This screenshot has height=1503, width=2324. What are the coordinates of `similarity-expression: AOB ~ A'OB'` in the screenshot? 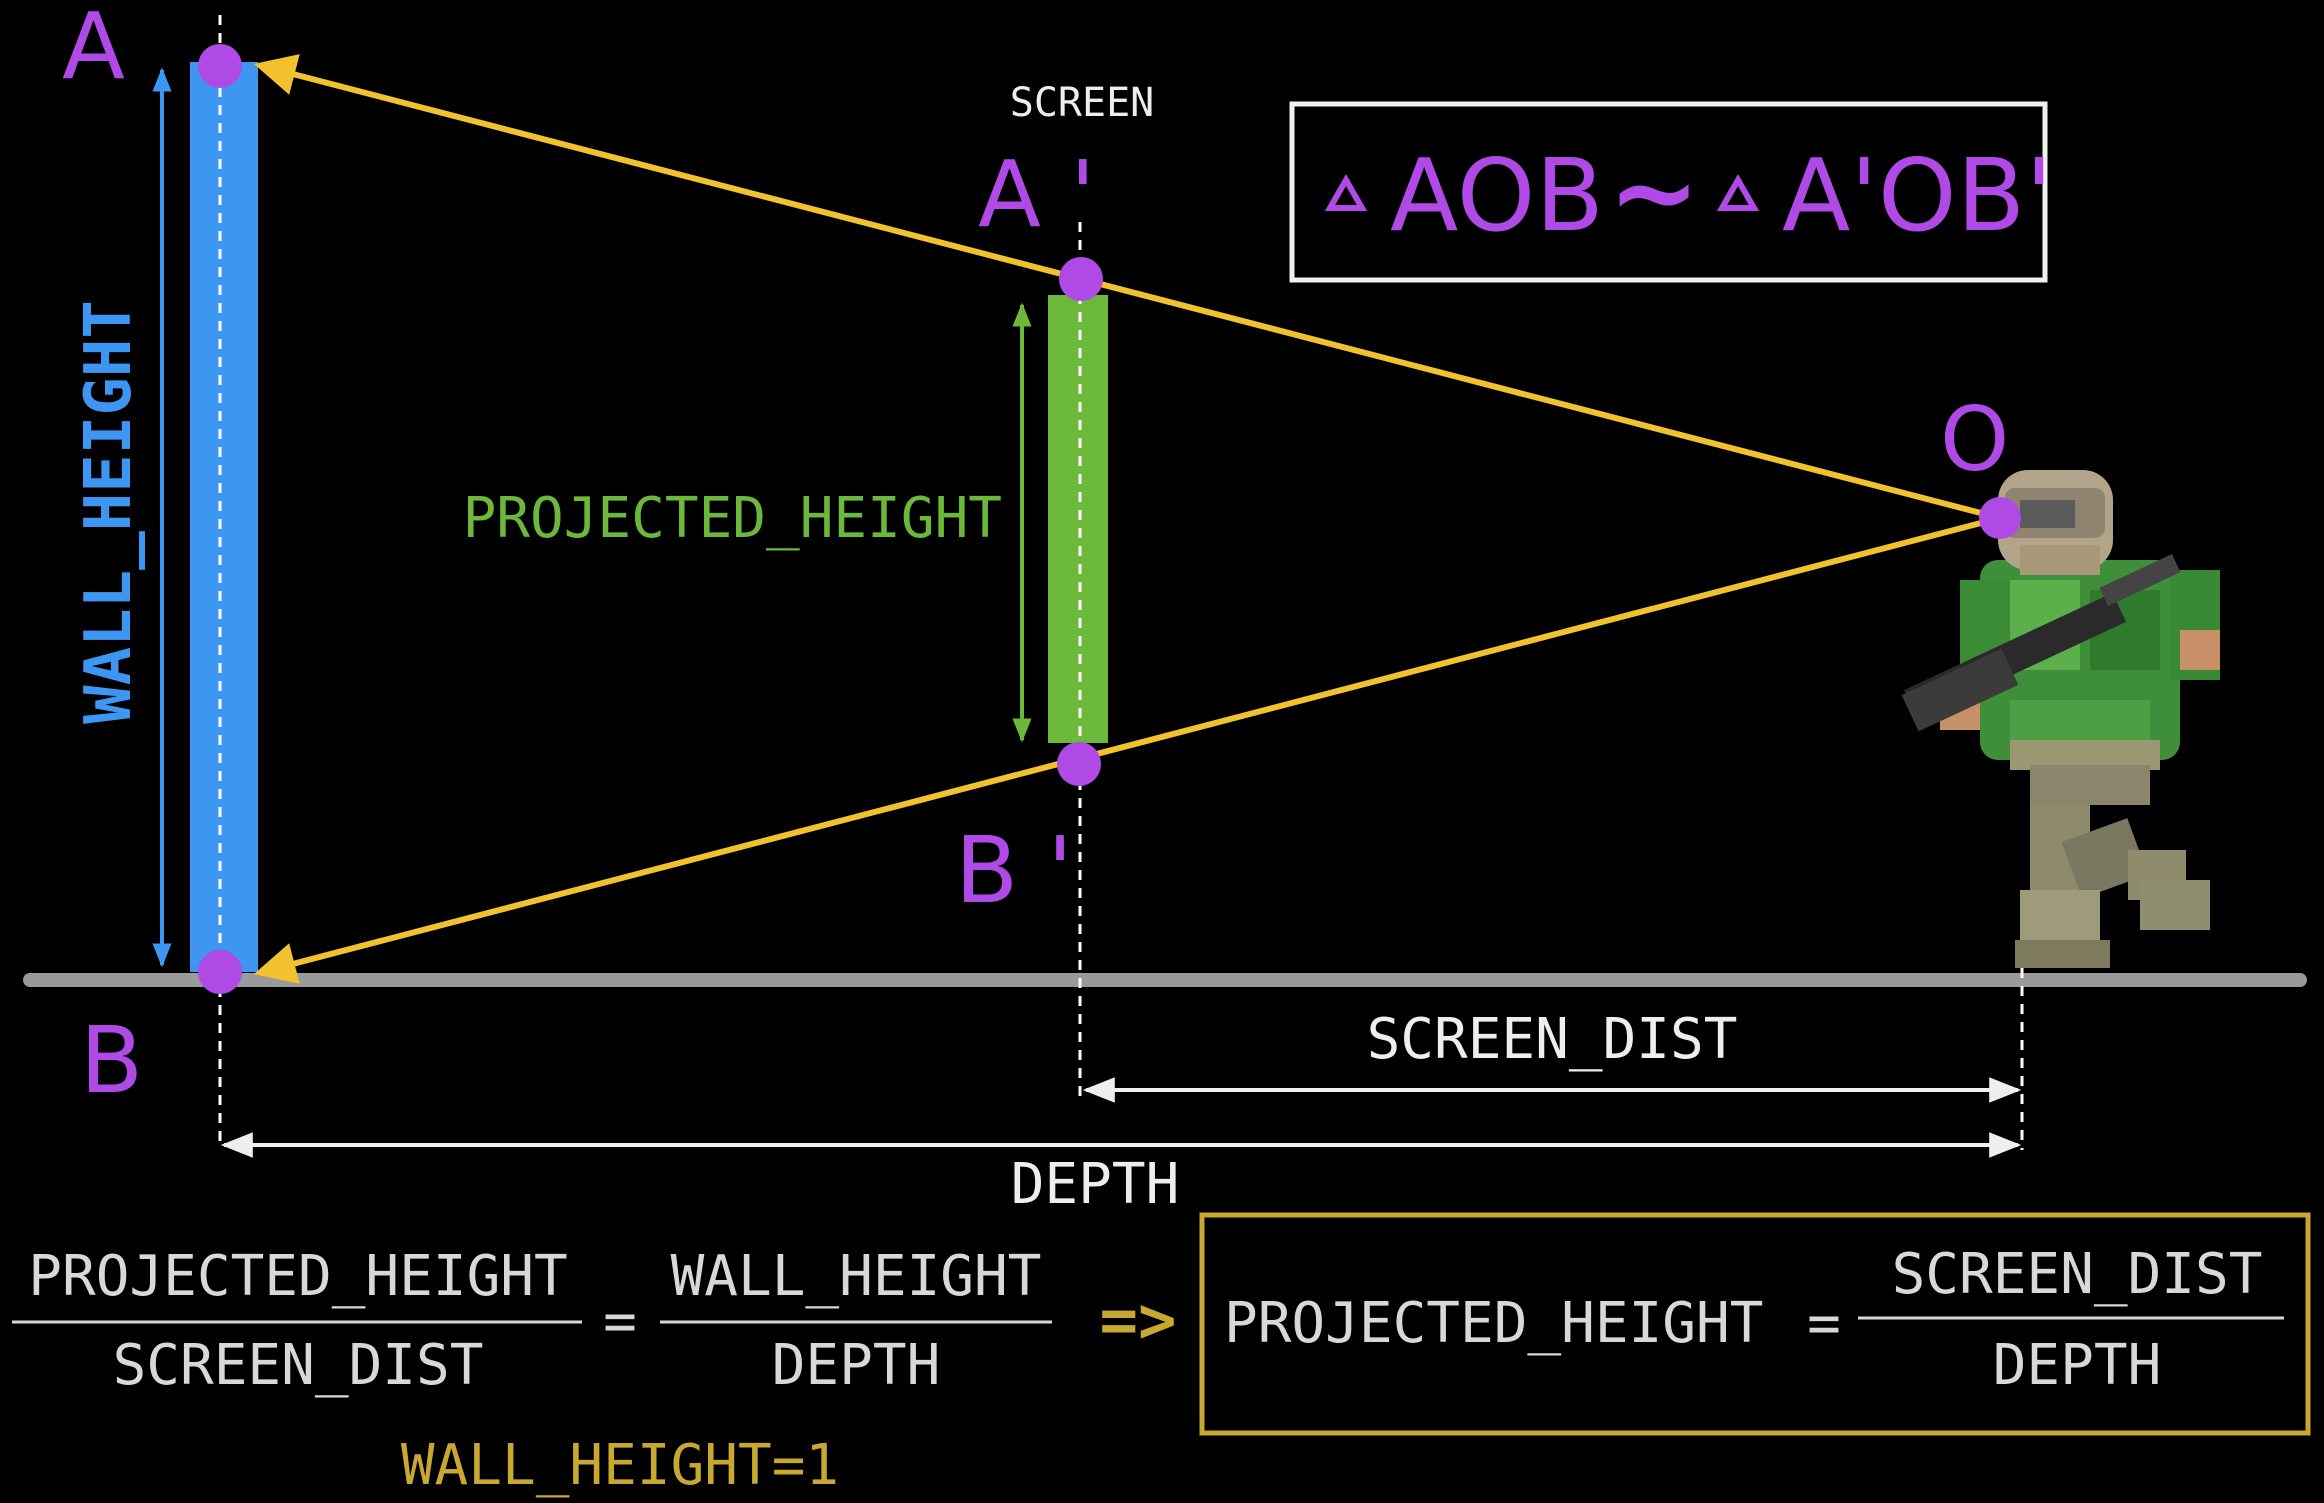 It's located at (1688, 192).